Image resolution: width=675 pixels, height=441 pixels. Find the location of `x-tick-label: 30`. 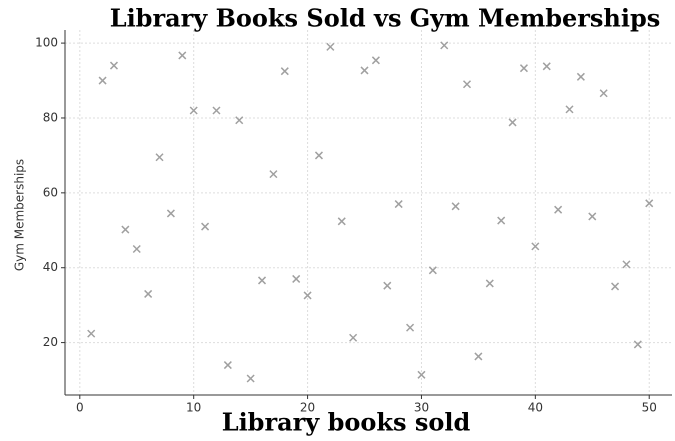

x-tick-label: 30 is located at coordinates (421, 408).